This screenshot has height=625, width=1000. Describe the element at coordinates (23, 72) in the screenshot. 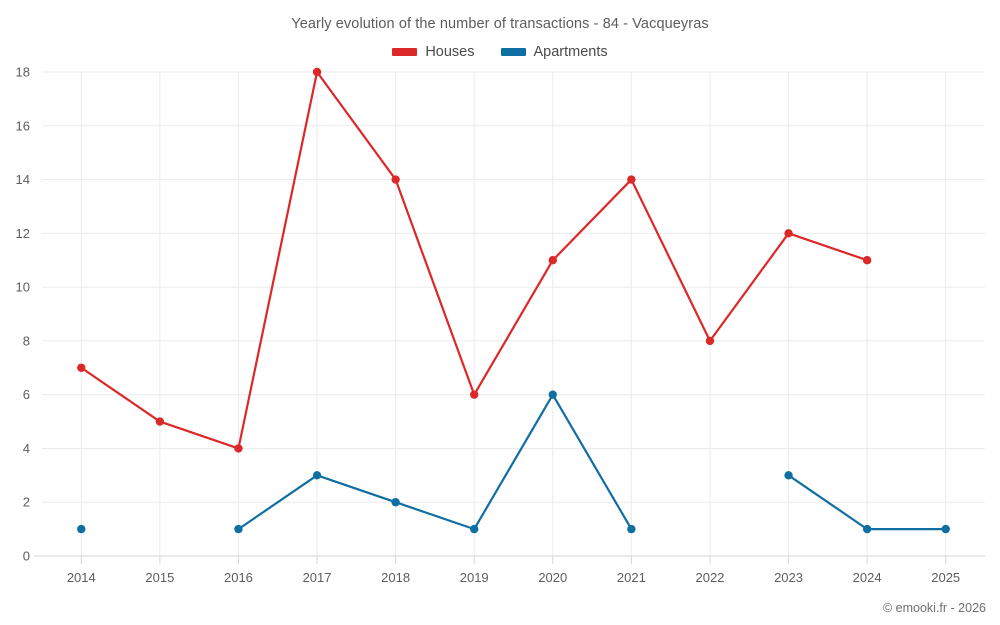

I see `y-axis-tick-label: 18` at that location.